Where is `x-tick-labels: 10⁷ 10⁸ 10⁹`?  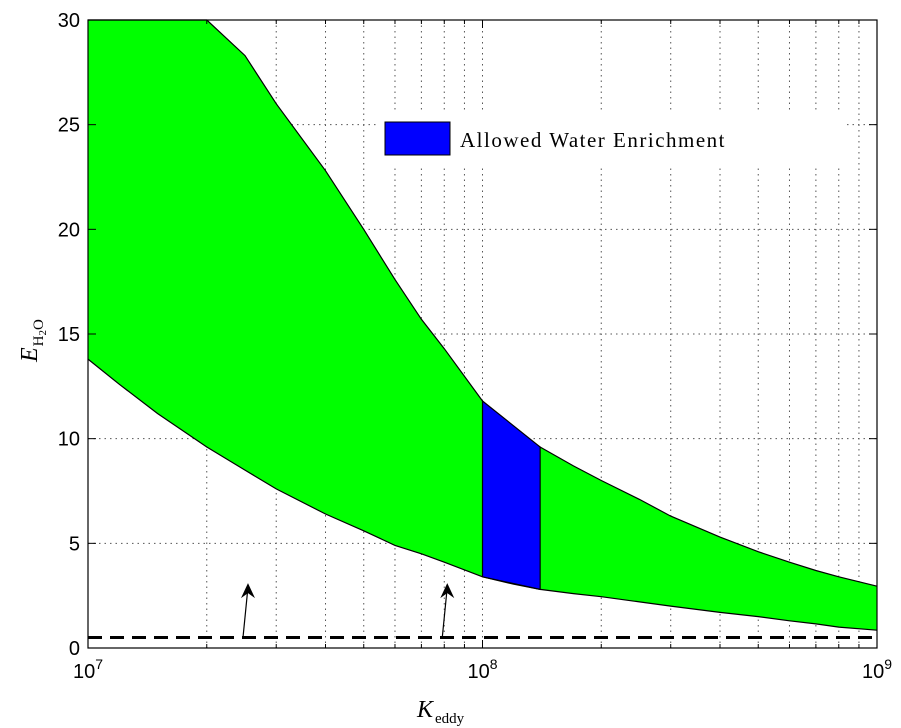 x-tick-labels: 10⁷ 10⁸ 10⁹ is located at coordinates (482, 669).